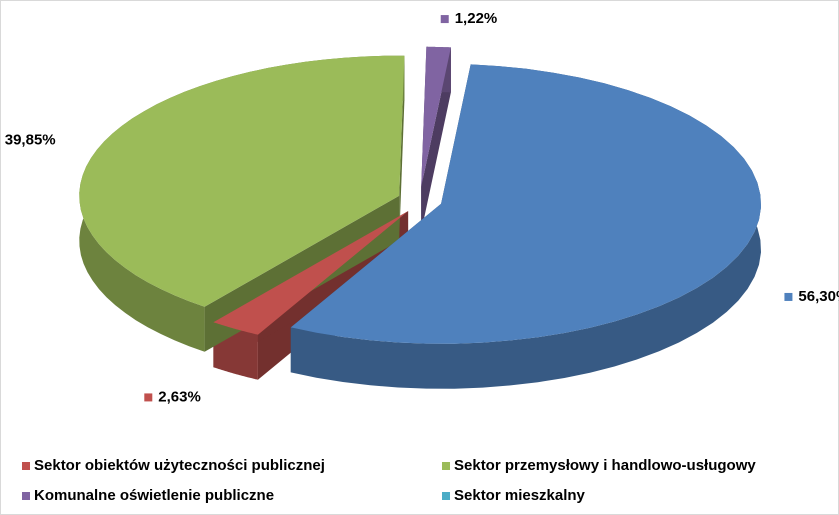 The image size is (839, 515). What do you see at coordinates (154, 495) in the screenshot?
I see `legend-label: Komunalne oświetlenie publiczne` at bounding box center [154, 495].